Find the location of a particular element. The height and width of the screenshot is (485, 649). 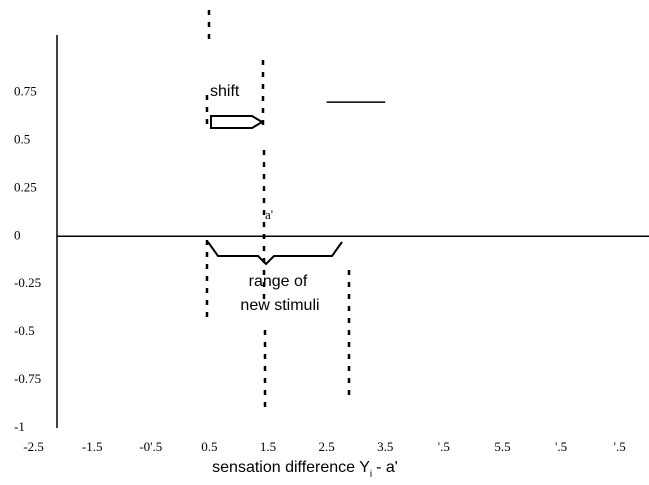

x-label-sub: i is located at coordinates (371, 474).